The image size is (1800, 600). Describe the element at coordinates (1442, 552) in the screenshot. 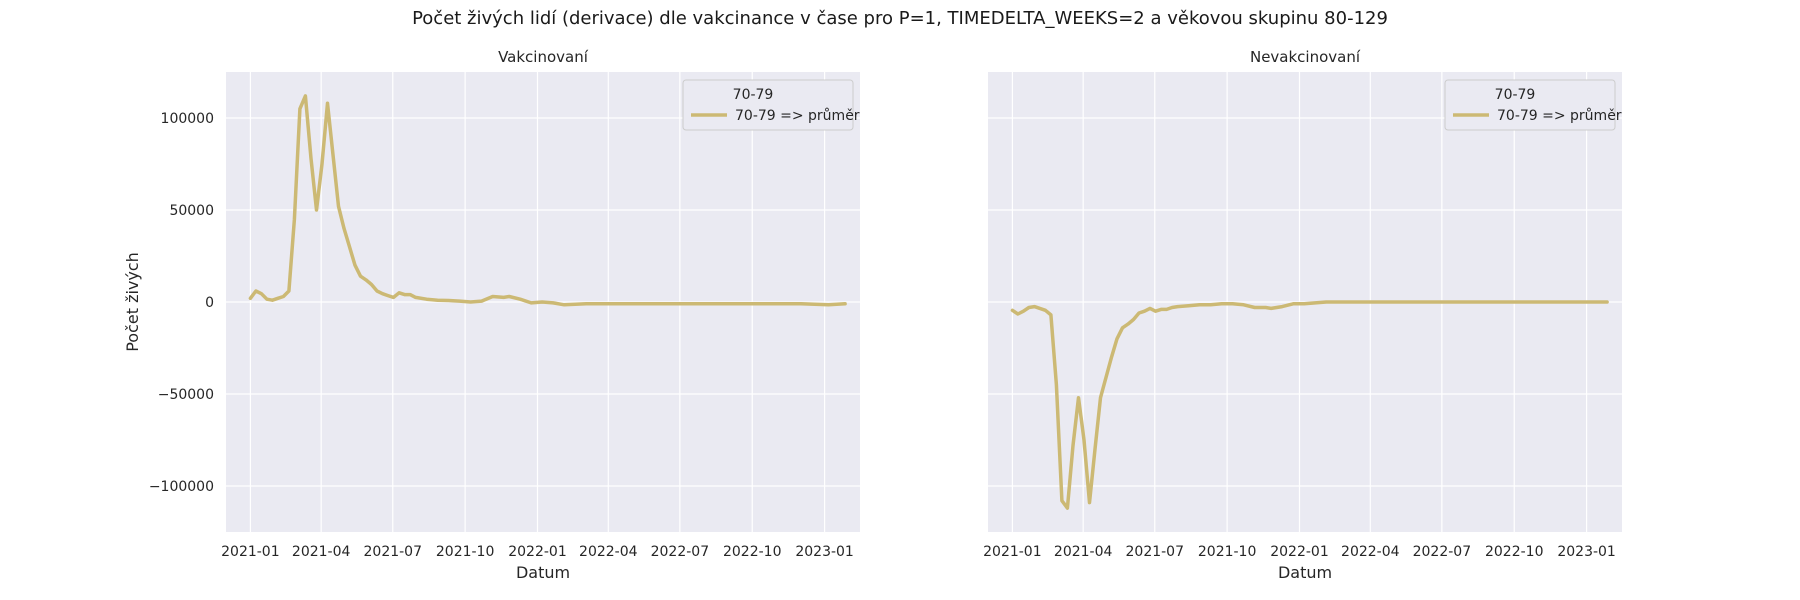

I see `panel2-x-tick-label: 2022-07` at that location.